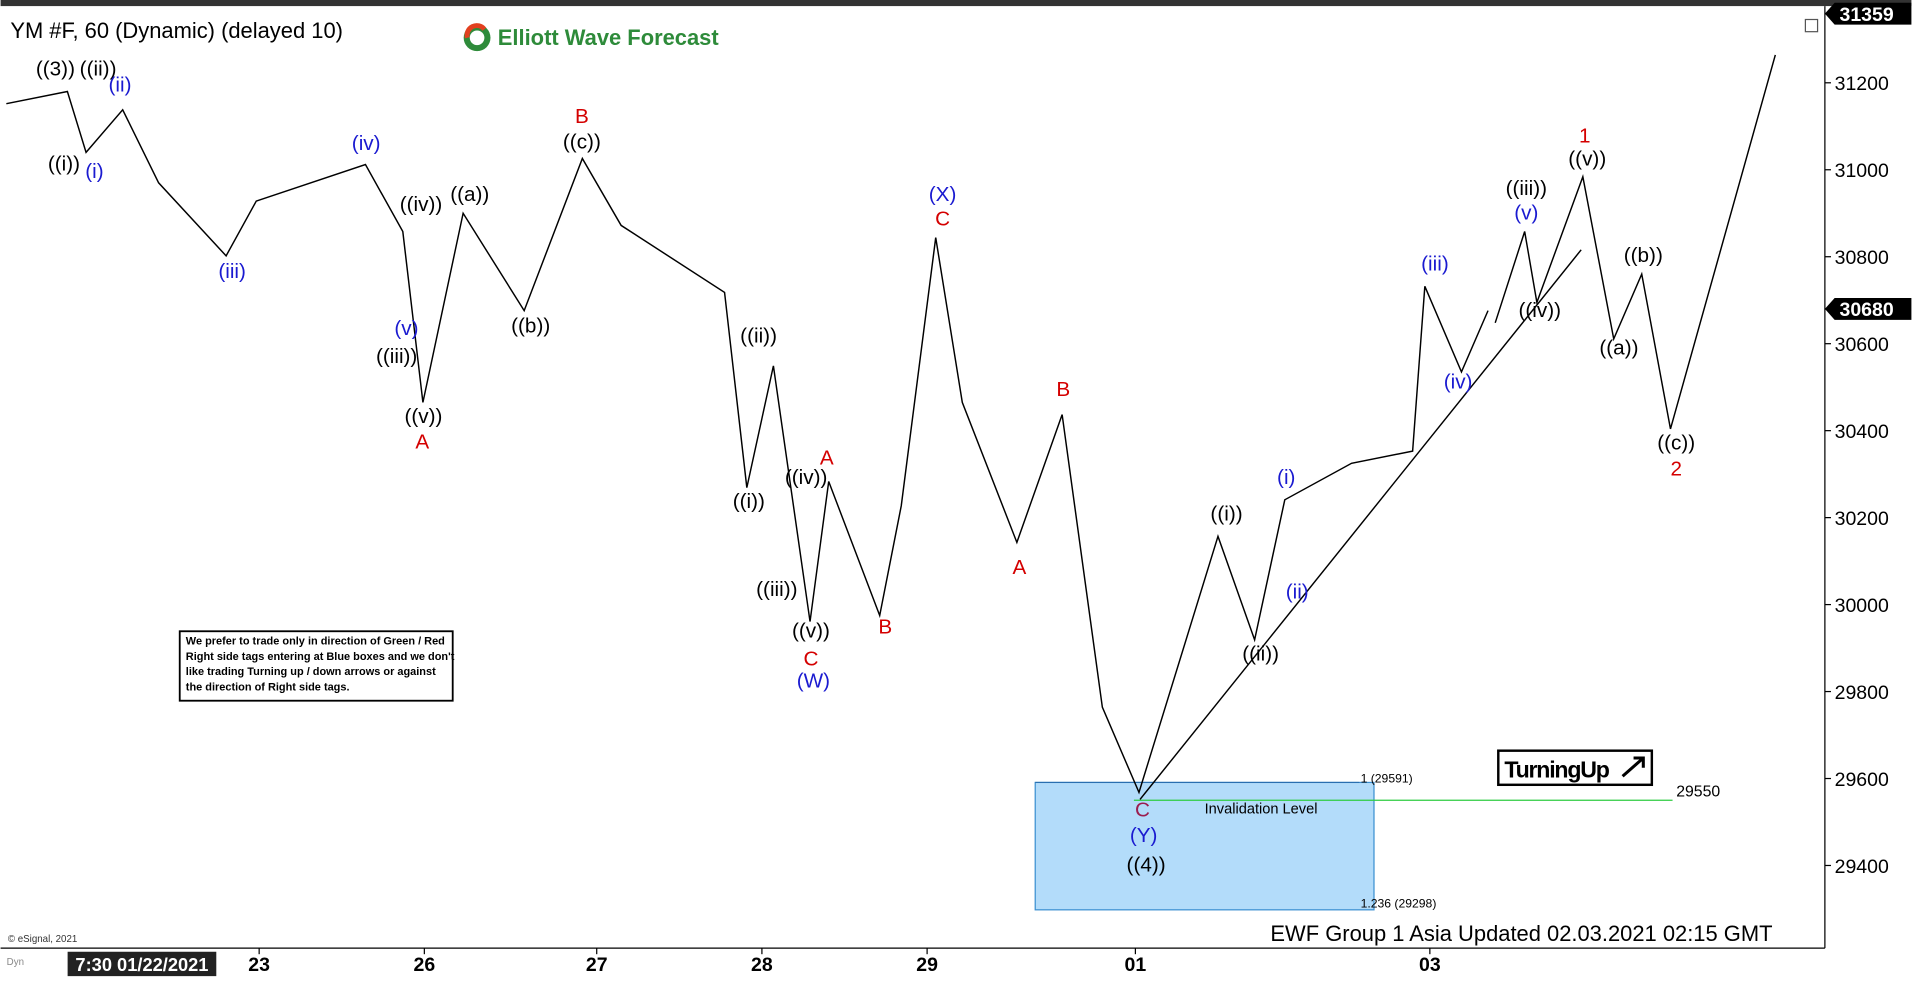 The height and width of the screenshot is (981, 1912). Describe the element at coordinates (1862, 258) in the screenshot. I see `y-tick-label: 30800` at that location.